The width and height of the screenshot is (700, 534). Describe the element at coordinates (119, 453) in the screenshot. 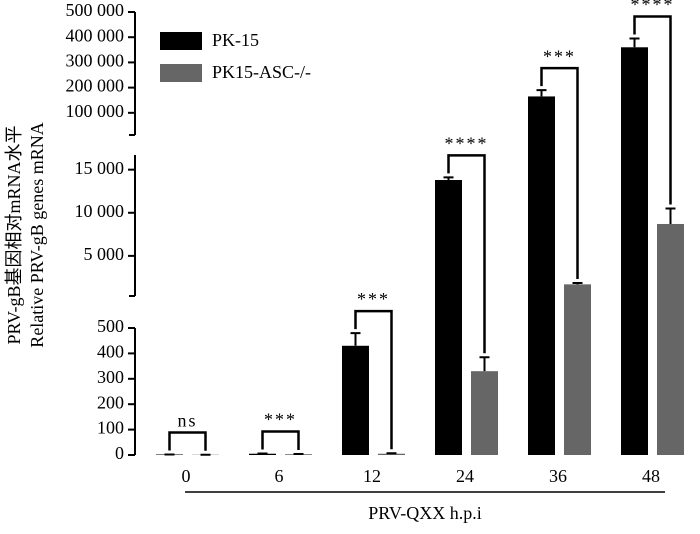

I see `y-tick-label: 0` at that location.